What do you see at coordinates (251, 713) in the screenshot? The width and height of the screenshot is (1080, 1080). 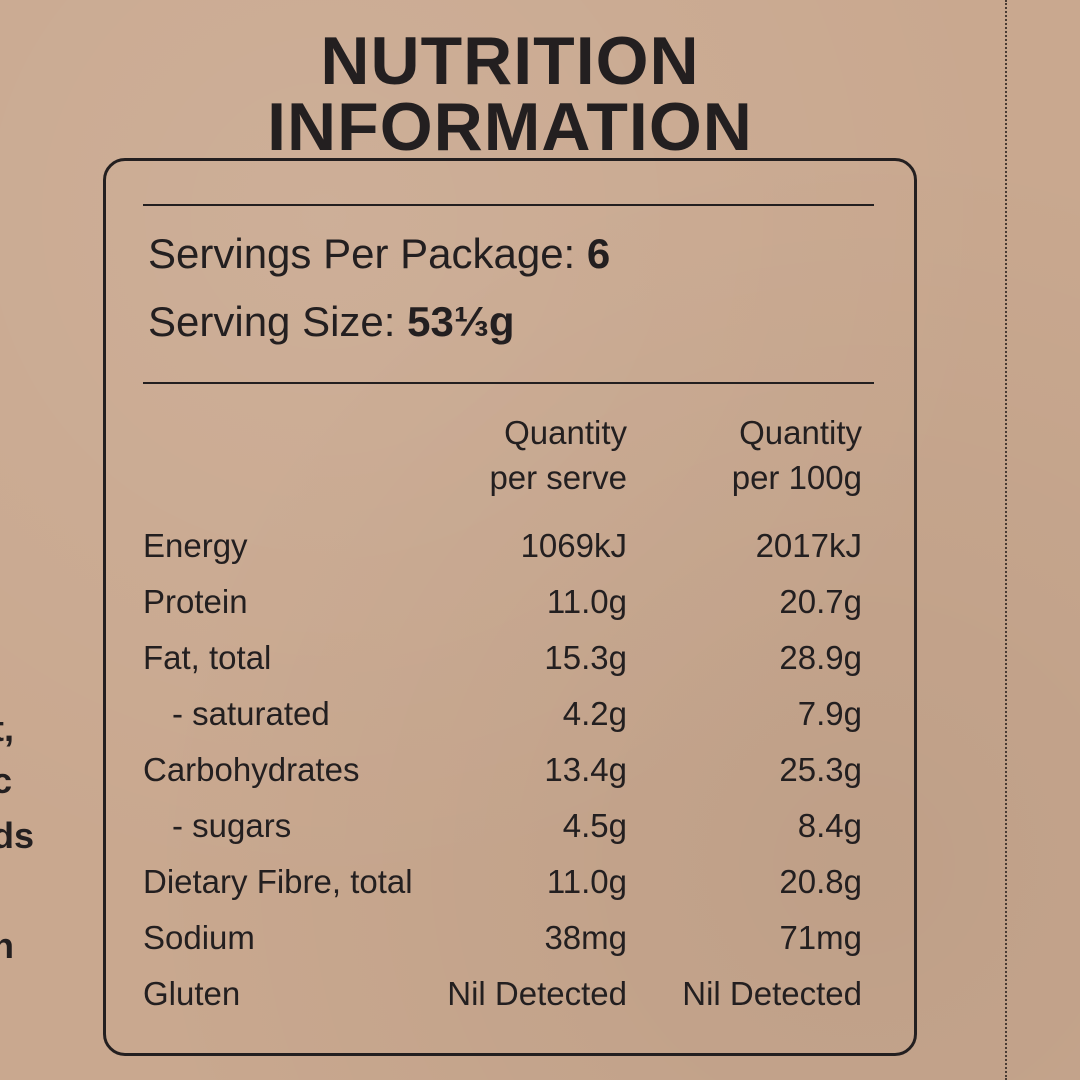 I see `row-label: - saturated` at bounding box center [251, 713].